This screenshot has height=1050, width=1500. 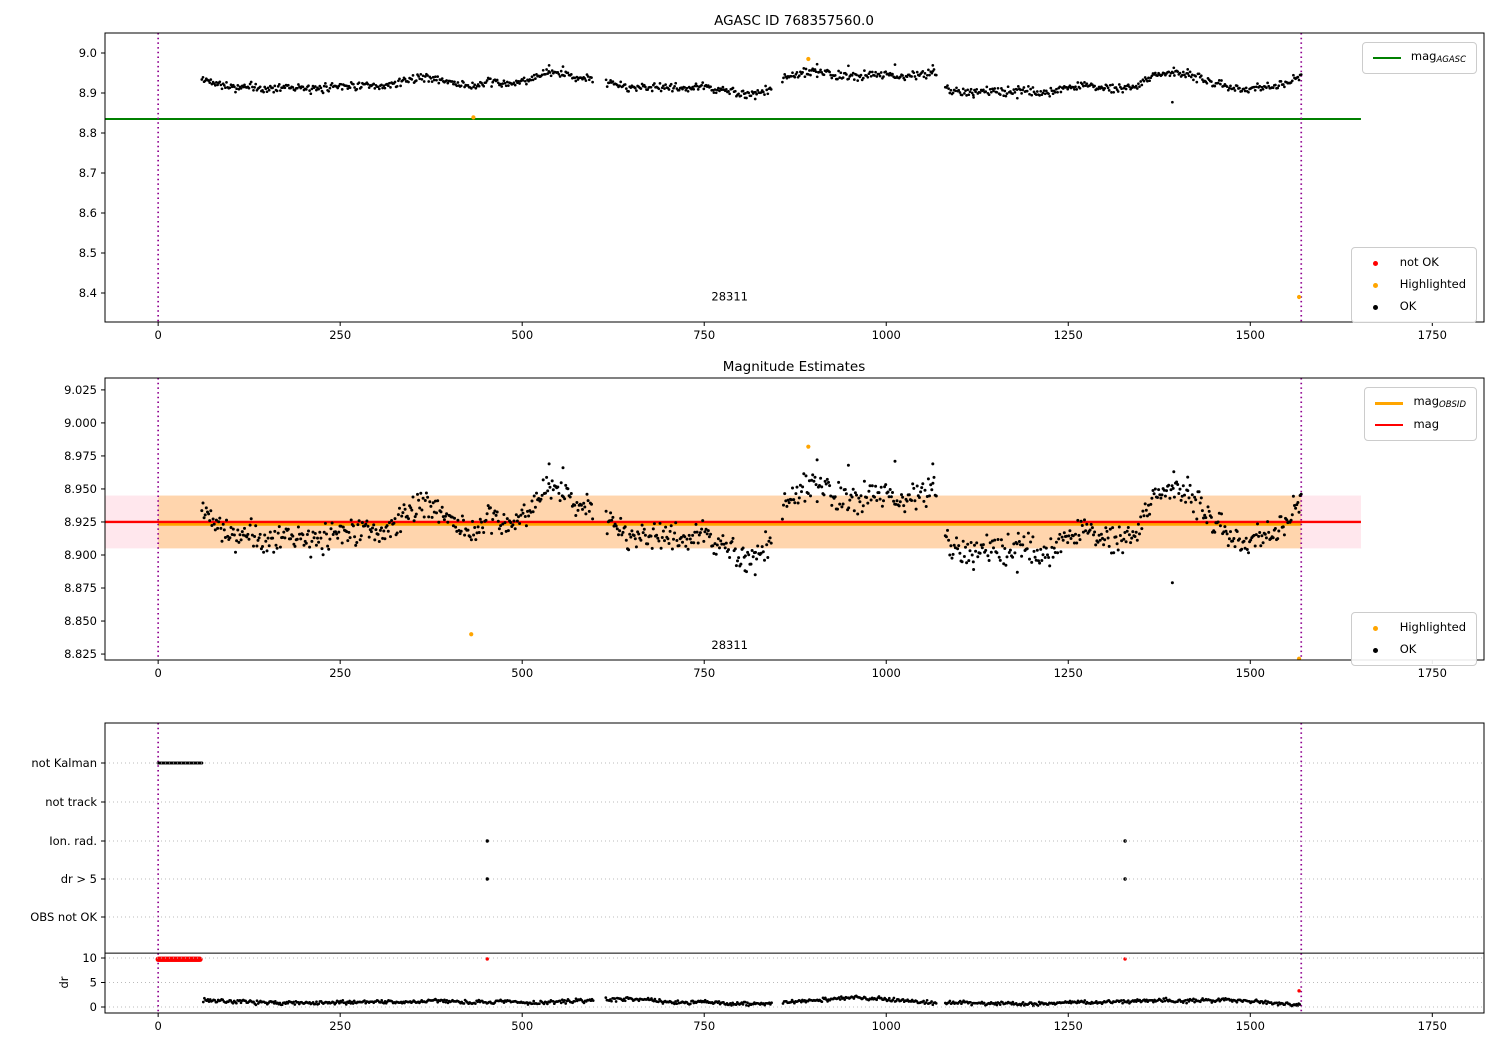 What do you see at coordinates (1376, 263) in the screenshot?
I see `not-ok-marker-swatch` at bounding box center [1376, 263].